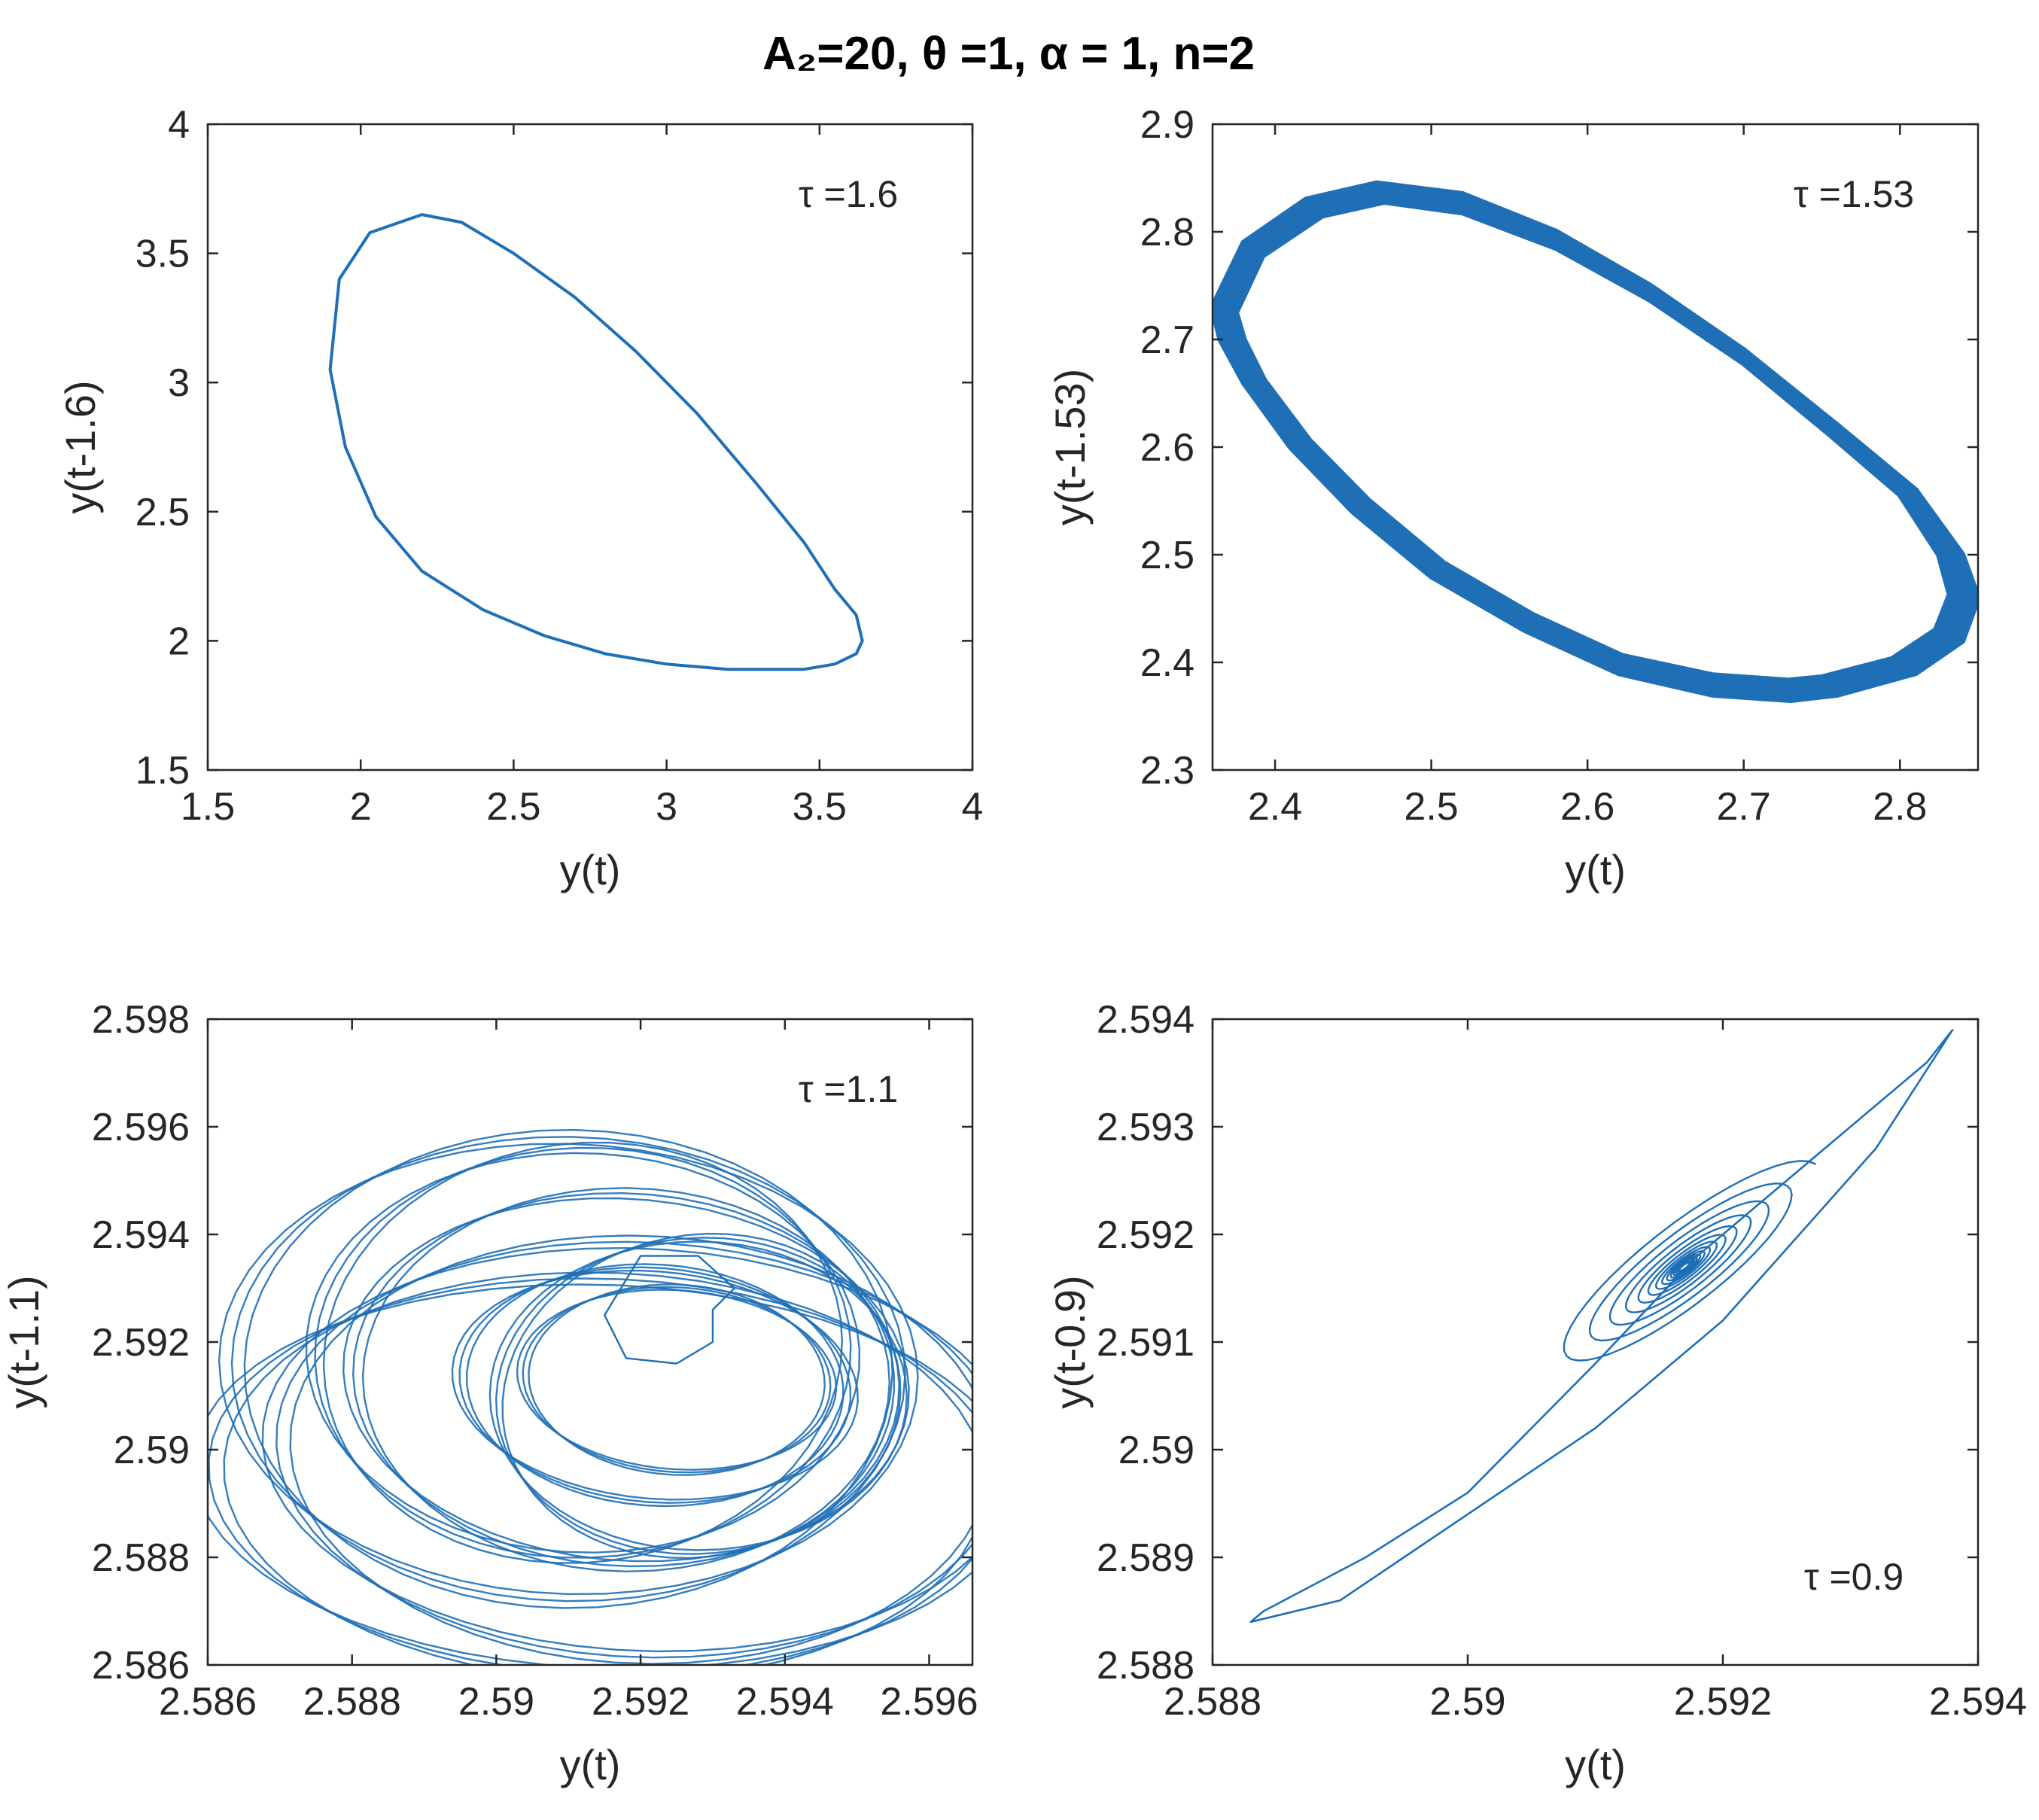 This screenshot has width=2039, height=1820. What do you see at coordinates (179, 641) in the screenshot?
I see `y-tick-label: 2` at bounding box center [179, 641].